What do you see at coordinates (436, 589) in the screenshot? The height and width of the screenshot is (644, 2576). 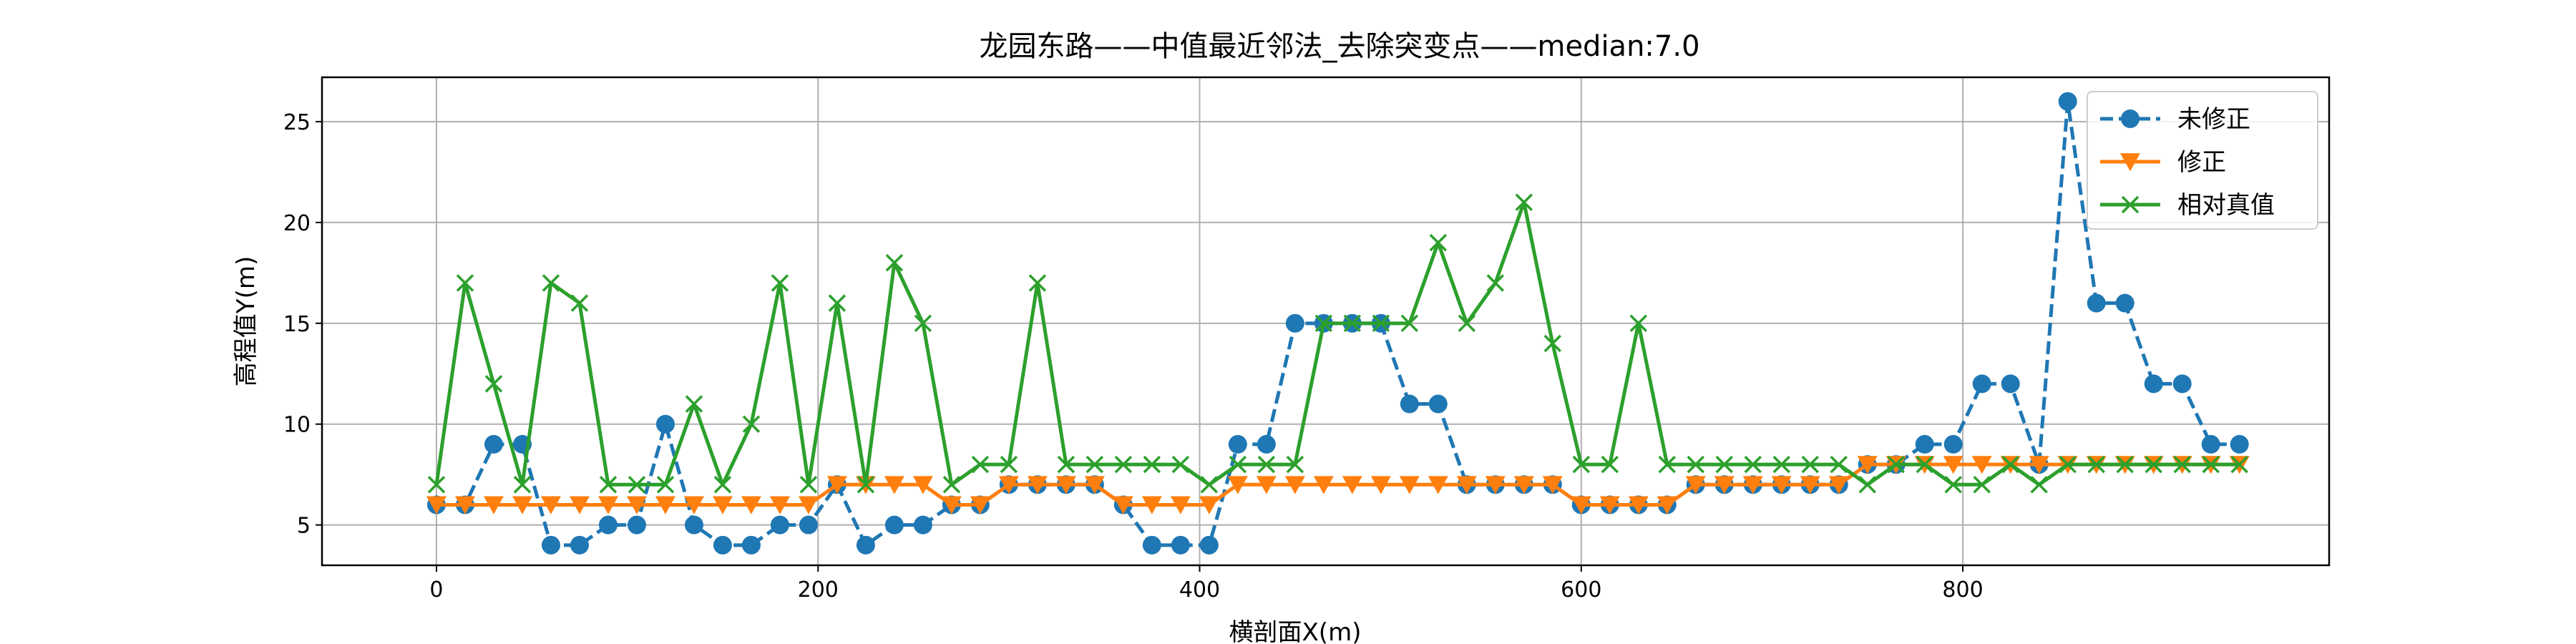 I see `x-tick-label: 0` at bounding box center [436, 589].